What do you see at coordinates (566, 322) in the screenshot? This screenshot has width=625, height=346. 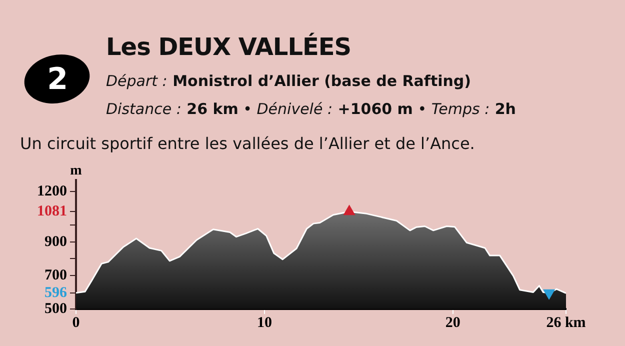 I see `x-tick-label: 26 km` at bounding box center [566, 322].